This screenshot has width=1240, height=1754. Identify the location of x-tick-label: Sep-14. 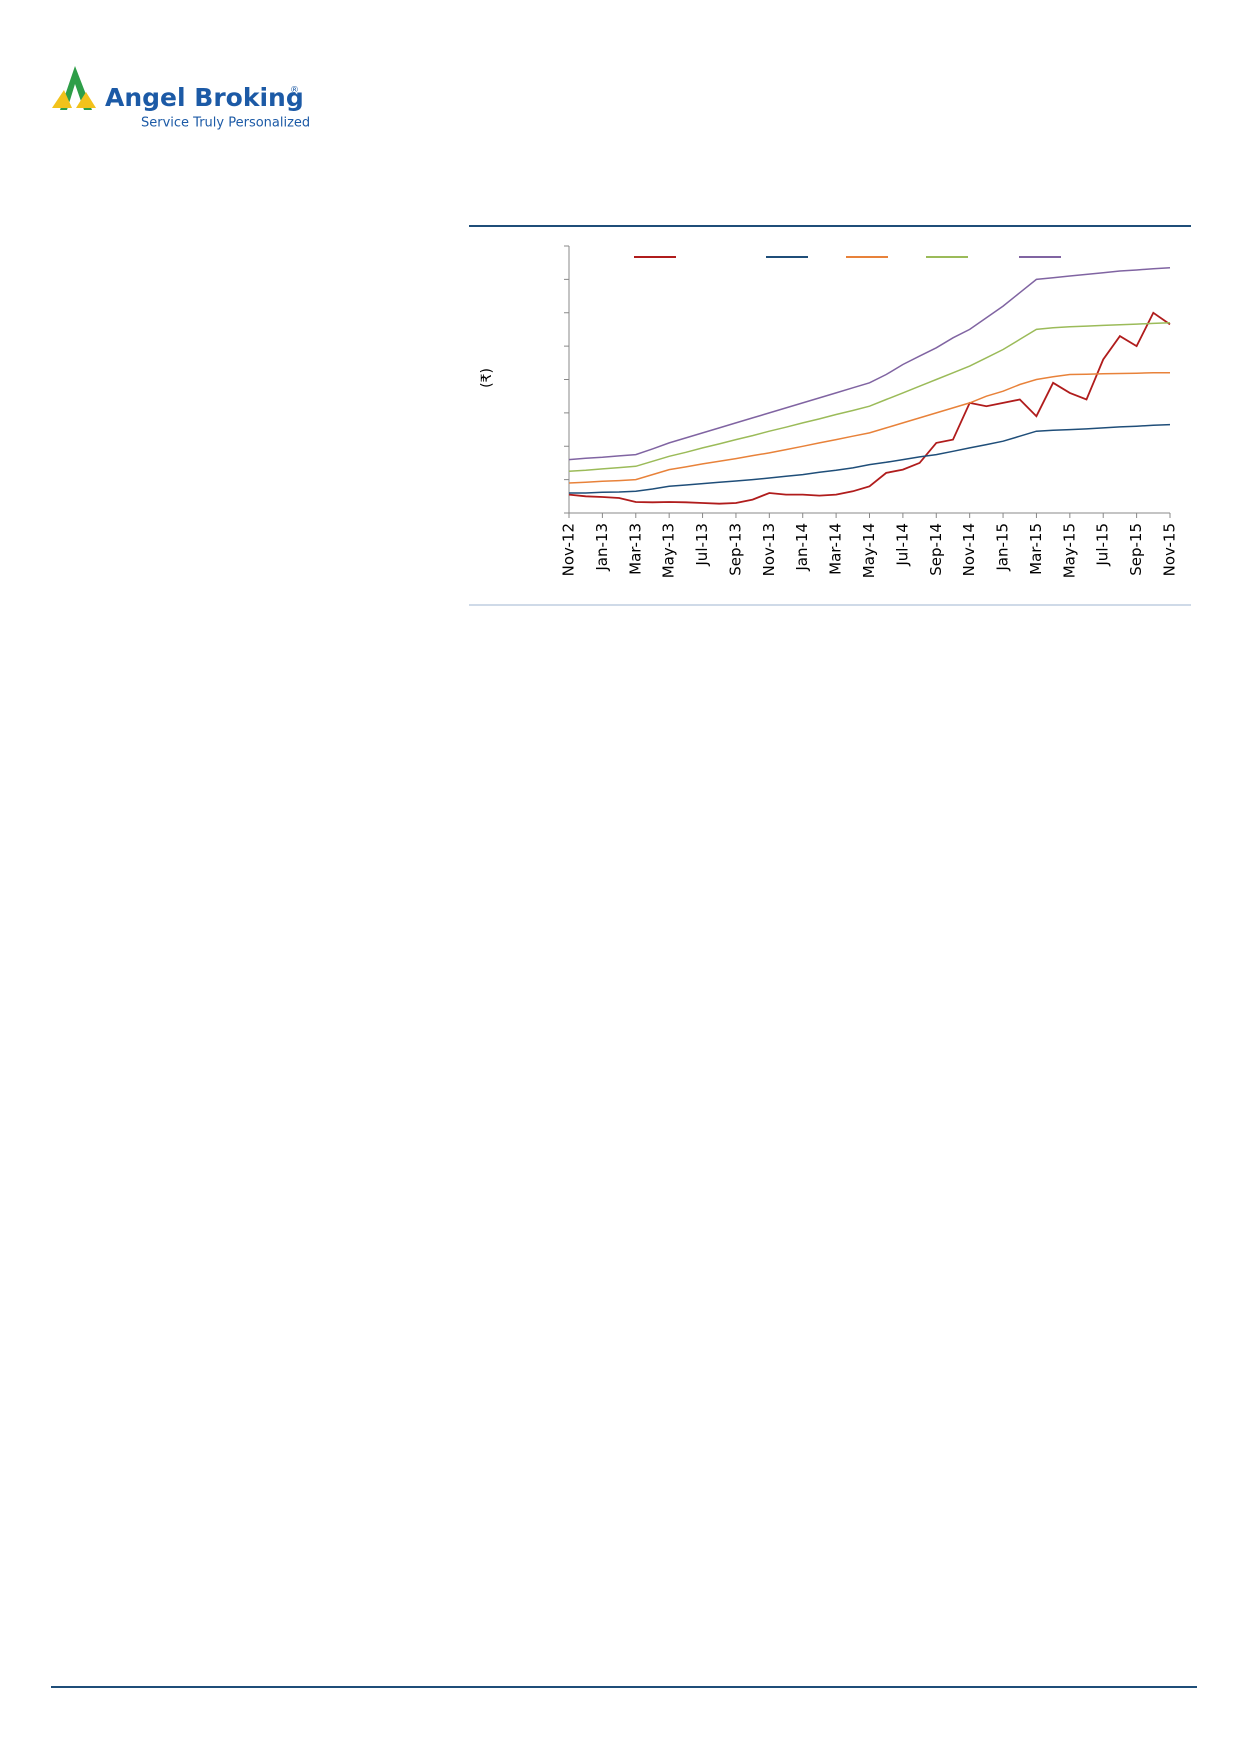
(936, 549).